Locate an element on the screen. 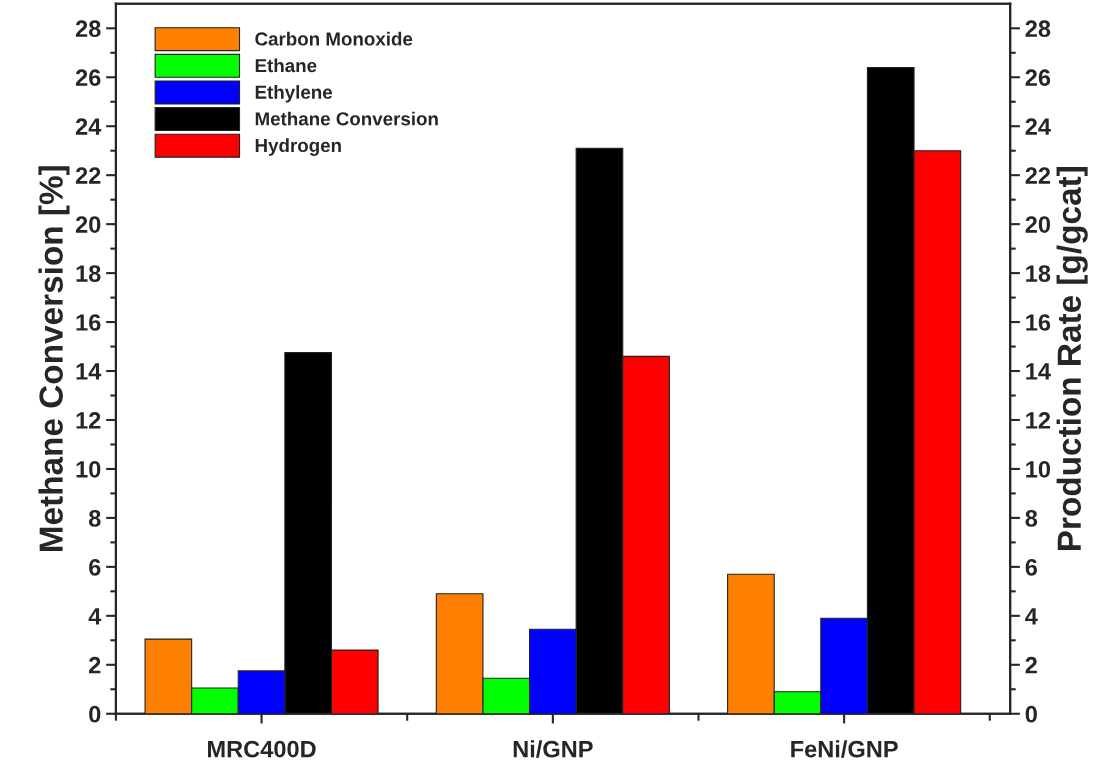 This screenshot has width=1104, height=765. x-tick-label: Ni/GNP is located at coordinates (553, 749).